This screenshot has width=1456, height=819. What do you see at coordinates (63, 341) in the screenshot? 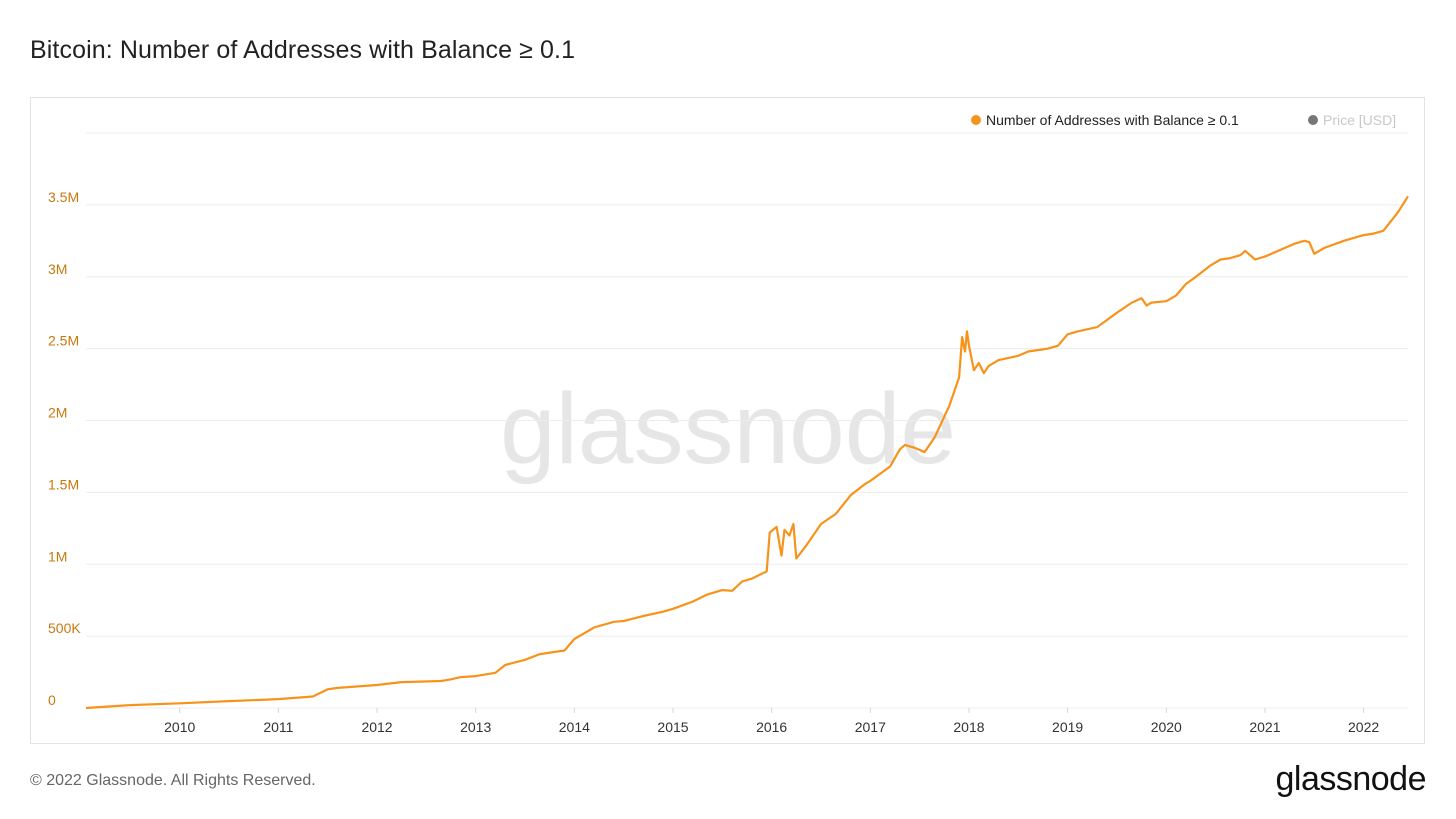
I see `y-tick-label: 2.5M` at bounding box center [63, 341].